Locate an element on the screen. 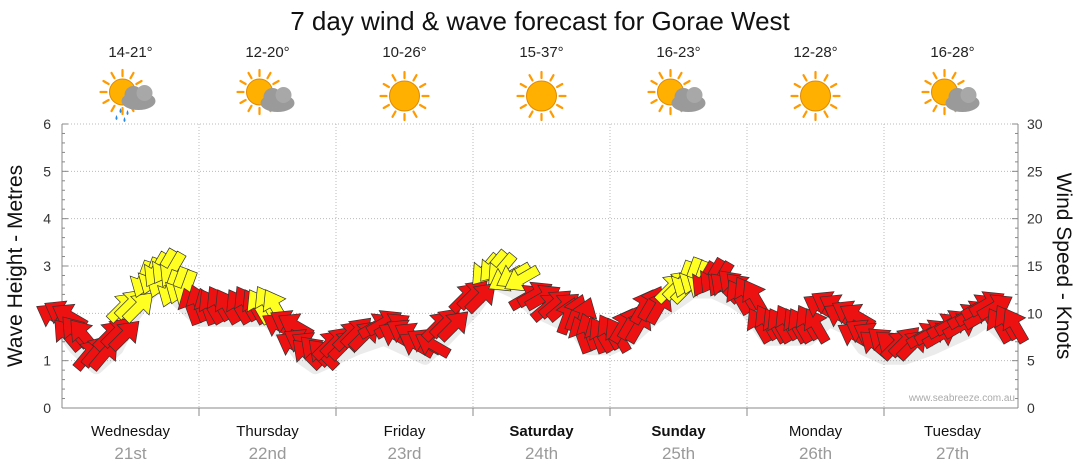  left-tick-label: 4 is located at coordinates (47, 219).